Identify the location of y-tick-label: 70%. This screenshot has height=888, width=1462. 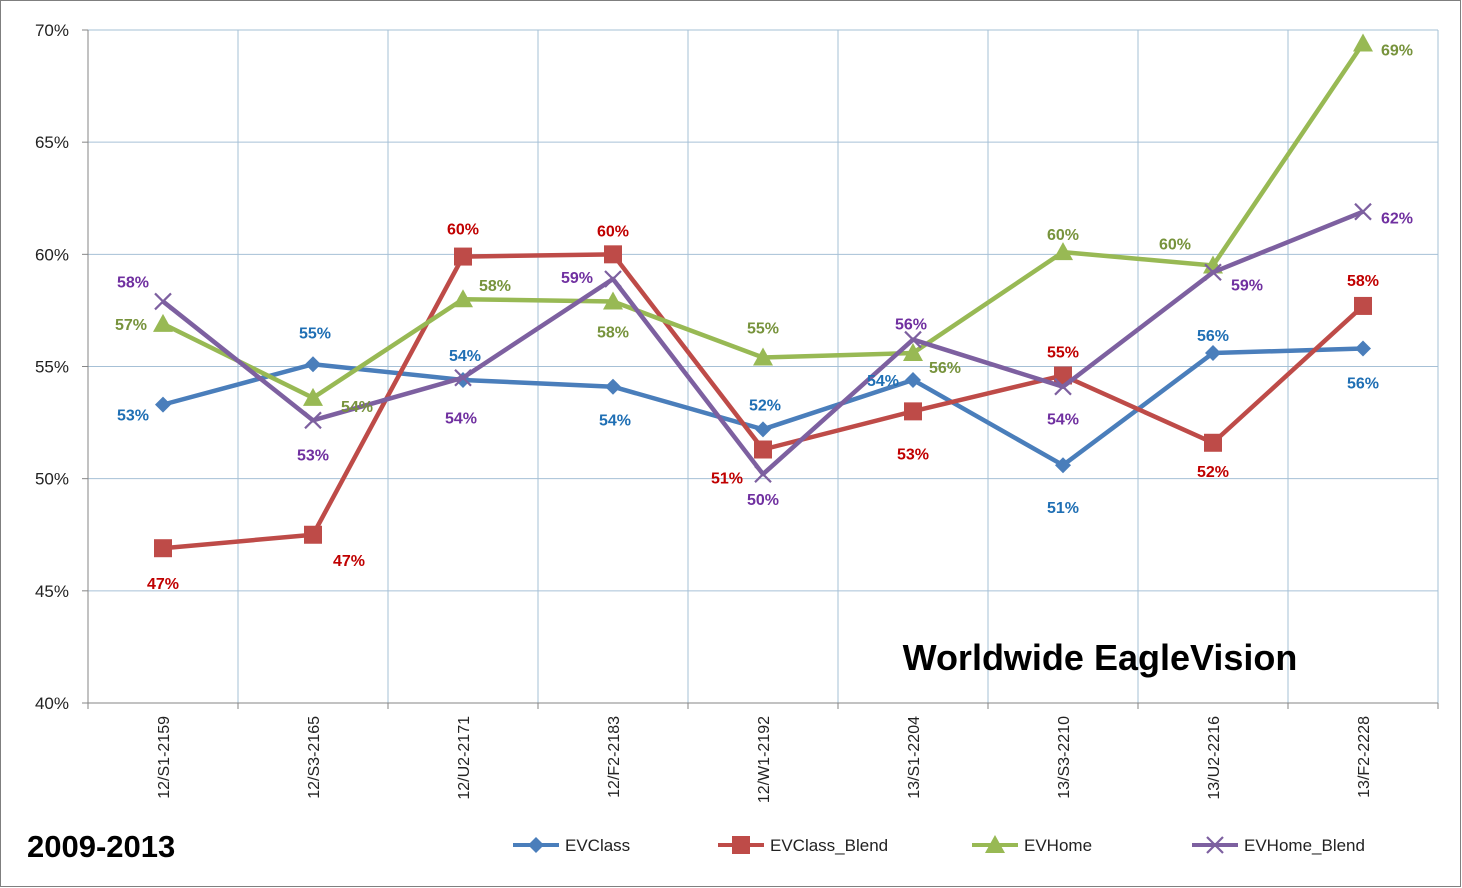
(52, 30).